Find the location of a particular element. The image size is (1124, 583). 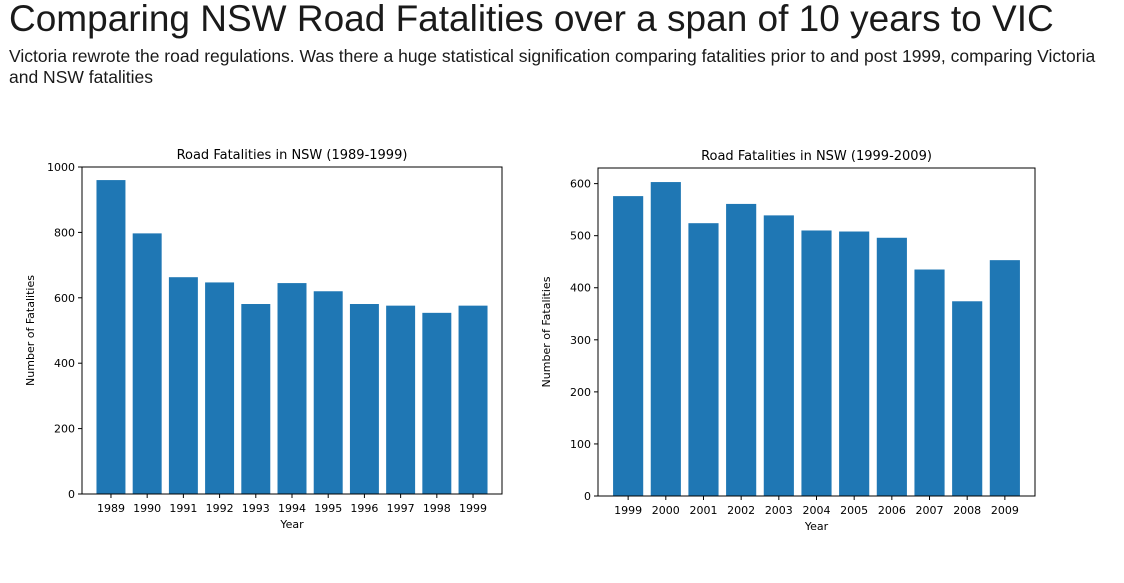

x-tick-label: 2002 is located at coordinates (741, 510).